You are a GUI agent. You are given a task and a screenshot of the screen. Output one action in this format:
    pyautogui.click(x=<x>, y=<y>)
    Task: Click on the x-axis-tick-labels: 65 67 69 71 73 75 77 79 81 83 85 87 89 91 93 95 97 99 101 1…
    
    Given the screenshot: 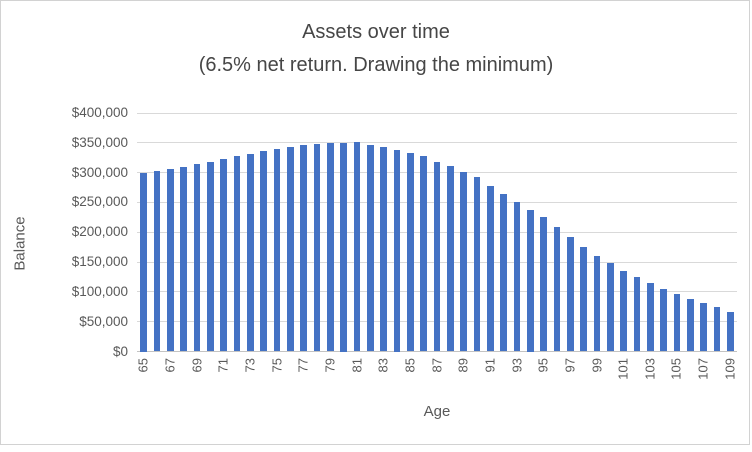 What is the action you would take?
    pyautogui.click(x=436, y=380)
    